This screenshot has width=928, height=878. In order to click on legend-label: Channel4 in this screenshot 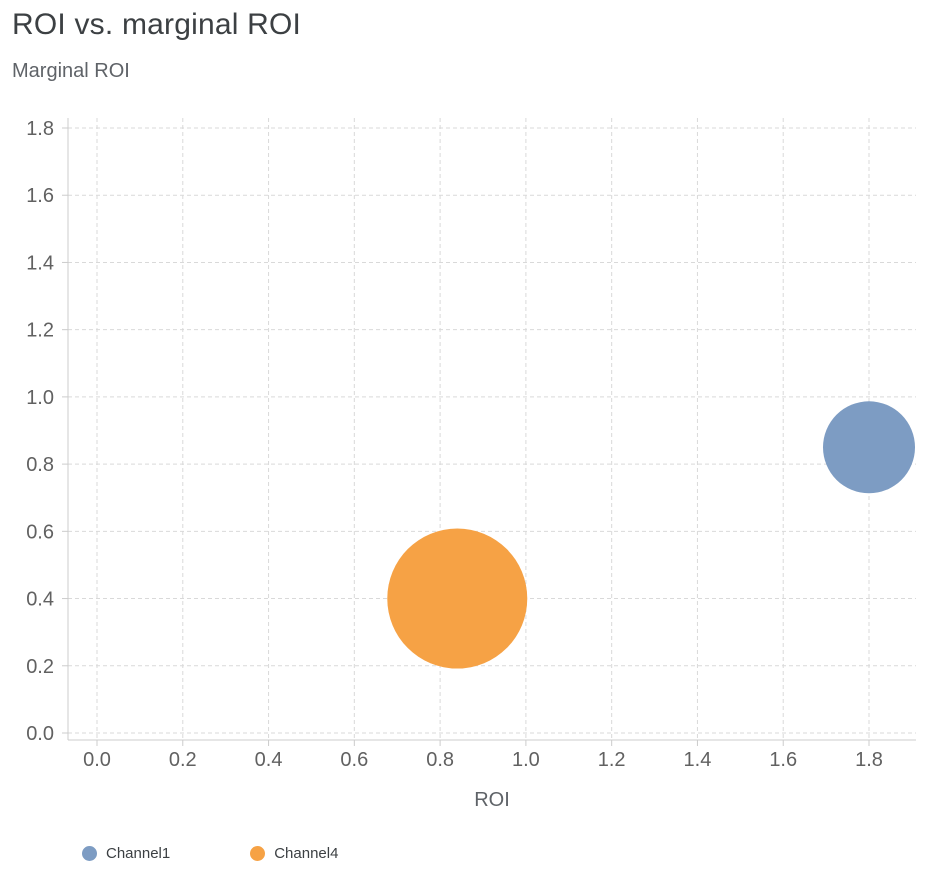, I will do `click(306, 853)`.